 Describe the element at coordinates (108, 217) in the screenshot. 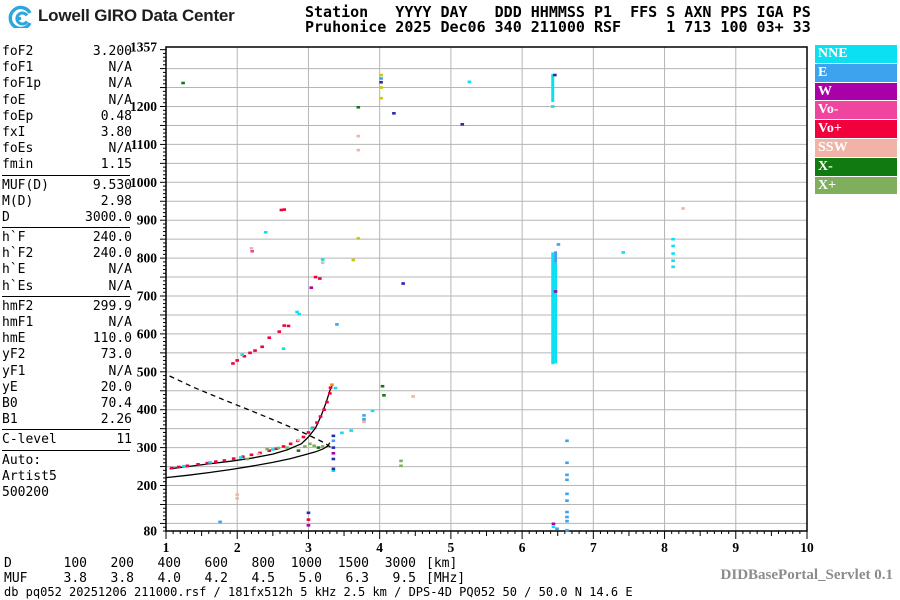

I see `param-value: 3000.0` at that location.